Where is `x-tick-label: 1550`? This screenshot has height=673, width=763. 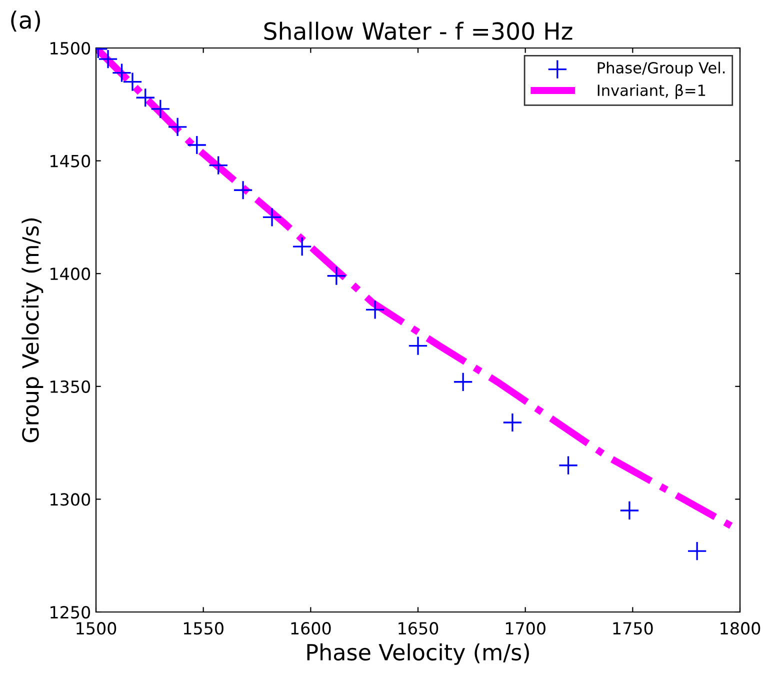
x-tick-label: 1550 is located at coordinates (204, 628).